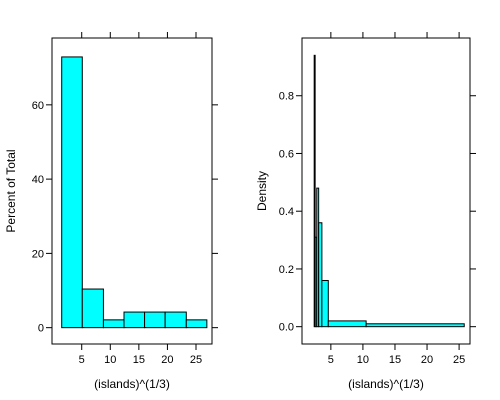 The width and height of the screenshot is (500, 400). I want to click on y-tick-label-2: 0.4, so click(286, 212).